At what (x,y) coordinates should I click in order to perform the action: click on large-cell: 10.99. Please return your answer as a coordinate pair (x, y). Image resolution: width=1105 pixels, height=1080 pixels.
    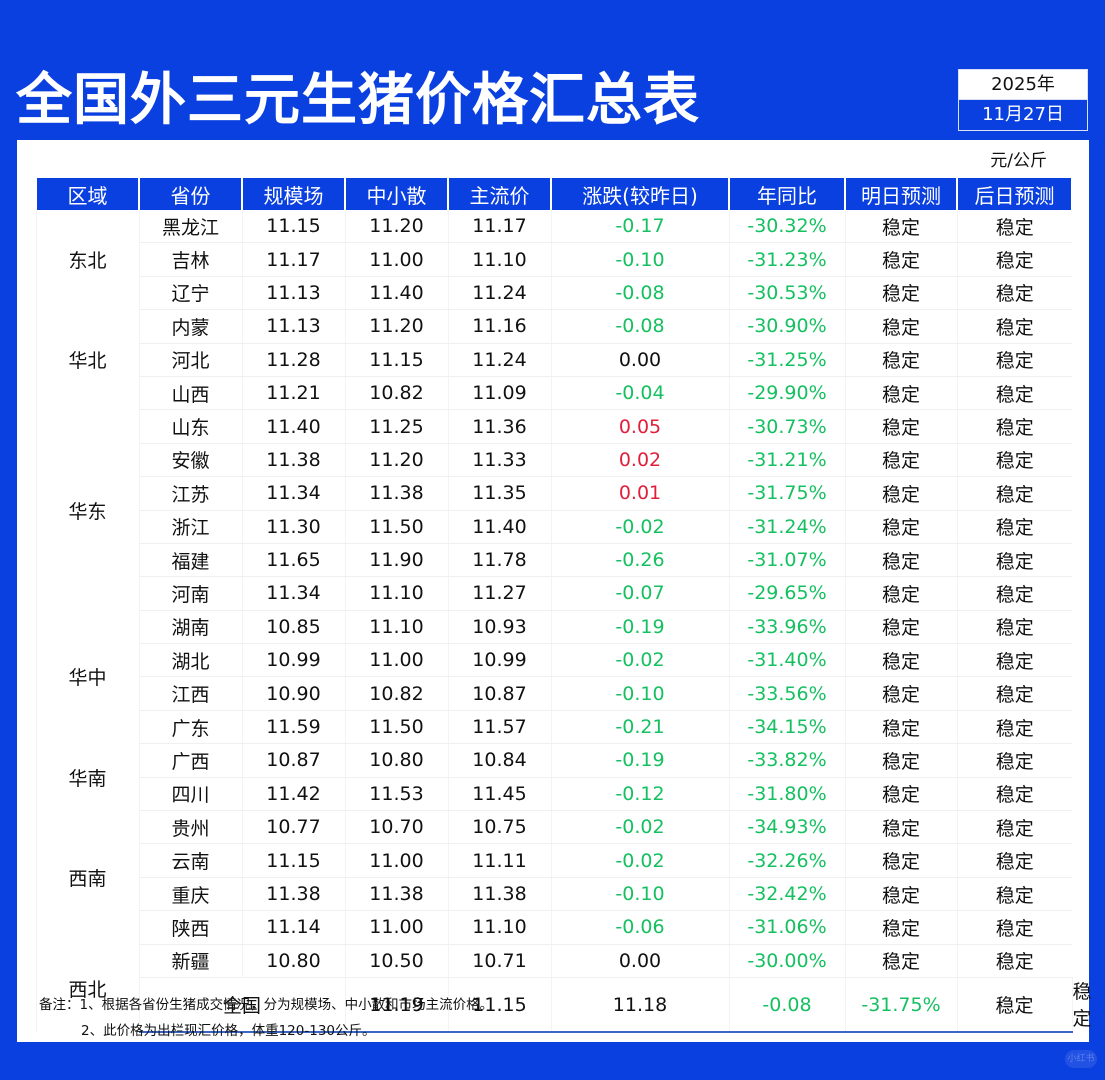
    Looking at the image, I should click on (293, 660).